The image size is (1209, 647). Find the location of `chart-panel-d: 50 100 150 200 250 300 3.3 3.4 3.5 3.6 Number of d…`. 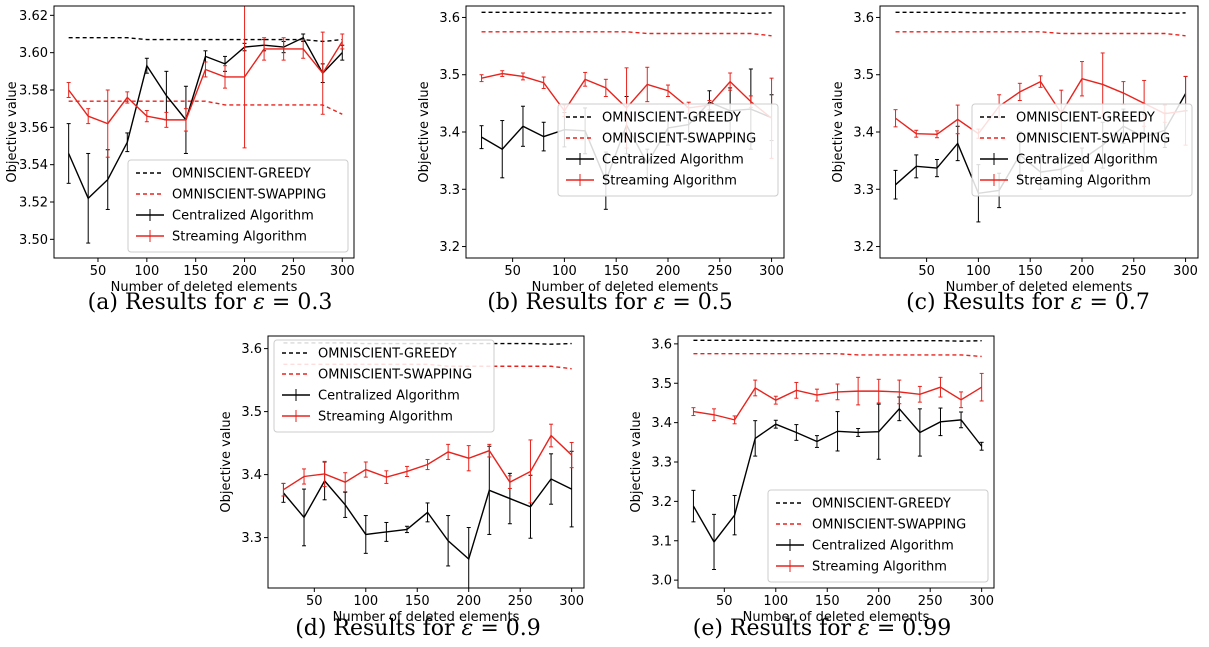

chart-panel-d: 50 100 150 200 250 300 3.3 3.4 3.5 3.6 Number of d… is located at coordinates (402, 477).